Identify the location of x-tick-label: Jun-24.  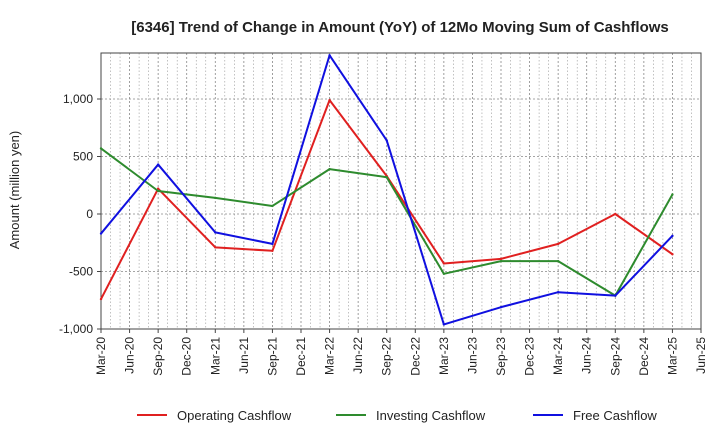
(587, 355).